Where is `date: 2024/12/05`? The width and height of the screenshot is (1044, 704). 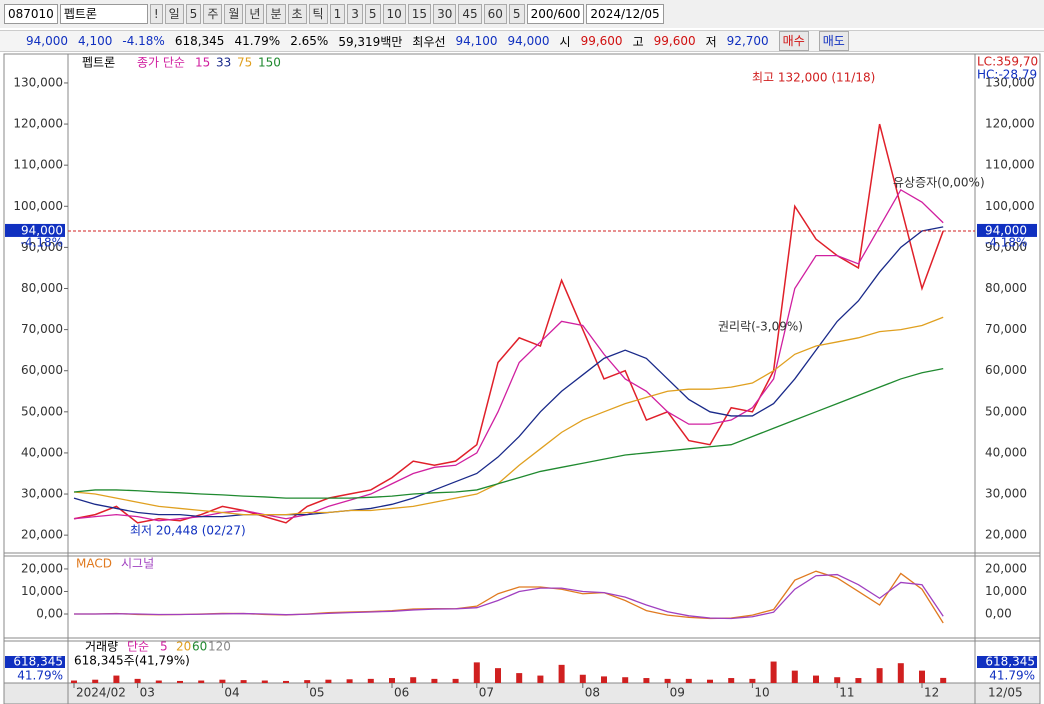
date: 2024/12/05 is located at coordinates (625, 14).